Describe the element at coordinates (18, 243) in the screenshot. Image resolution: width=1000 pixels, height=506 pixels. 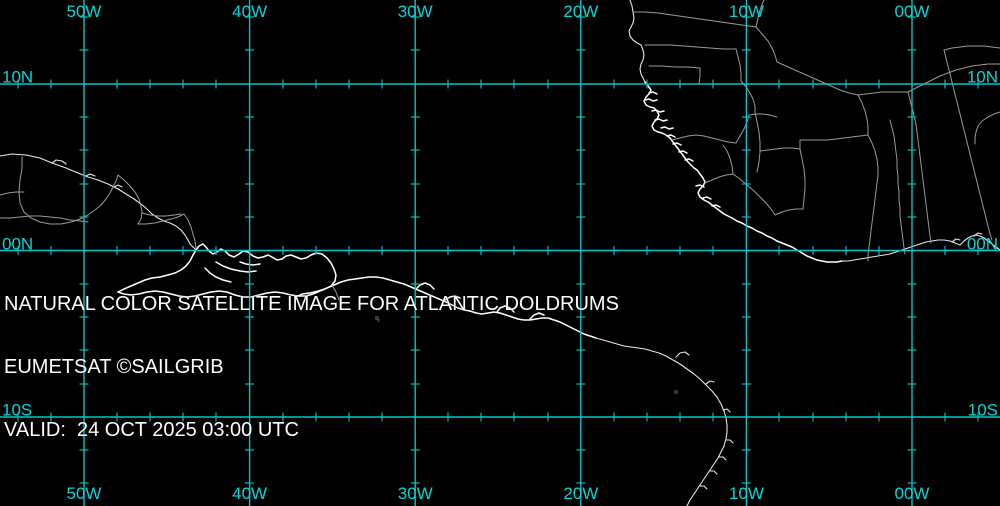
I see `lat-label-left-00N: 00N` at that location.